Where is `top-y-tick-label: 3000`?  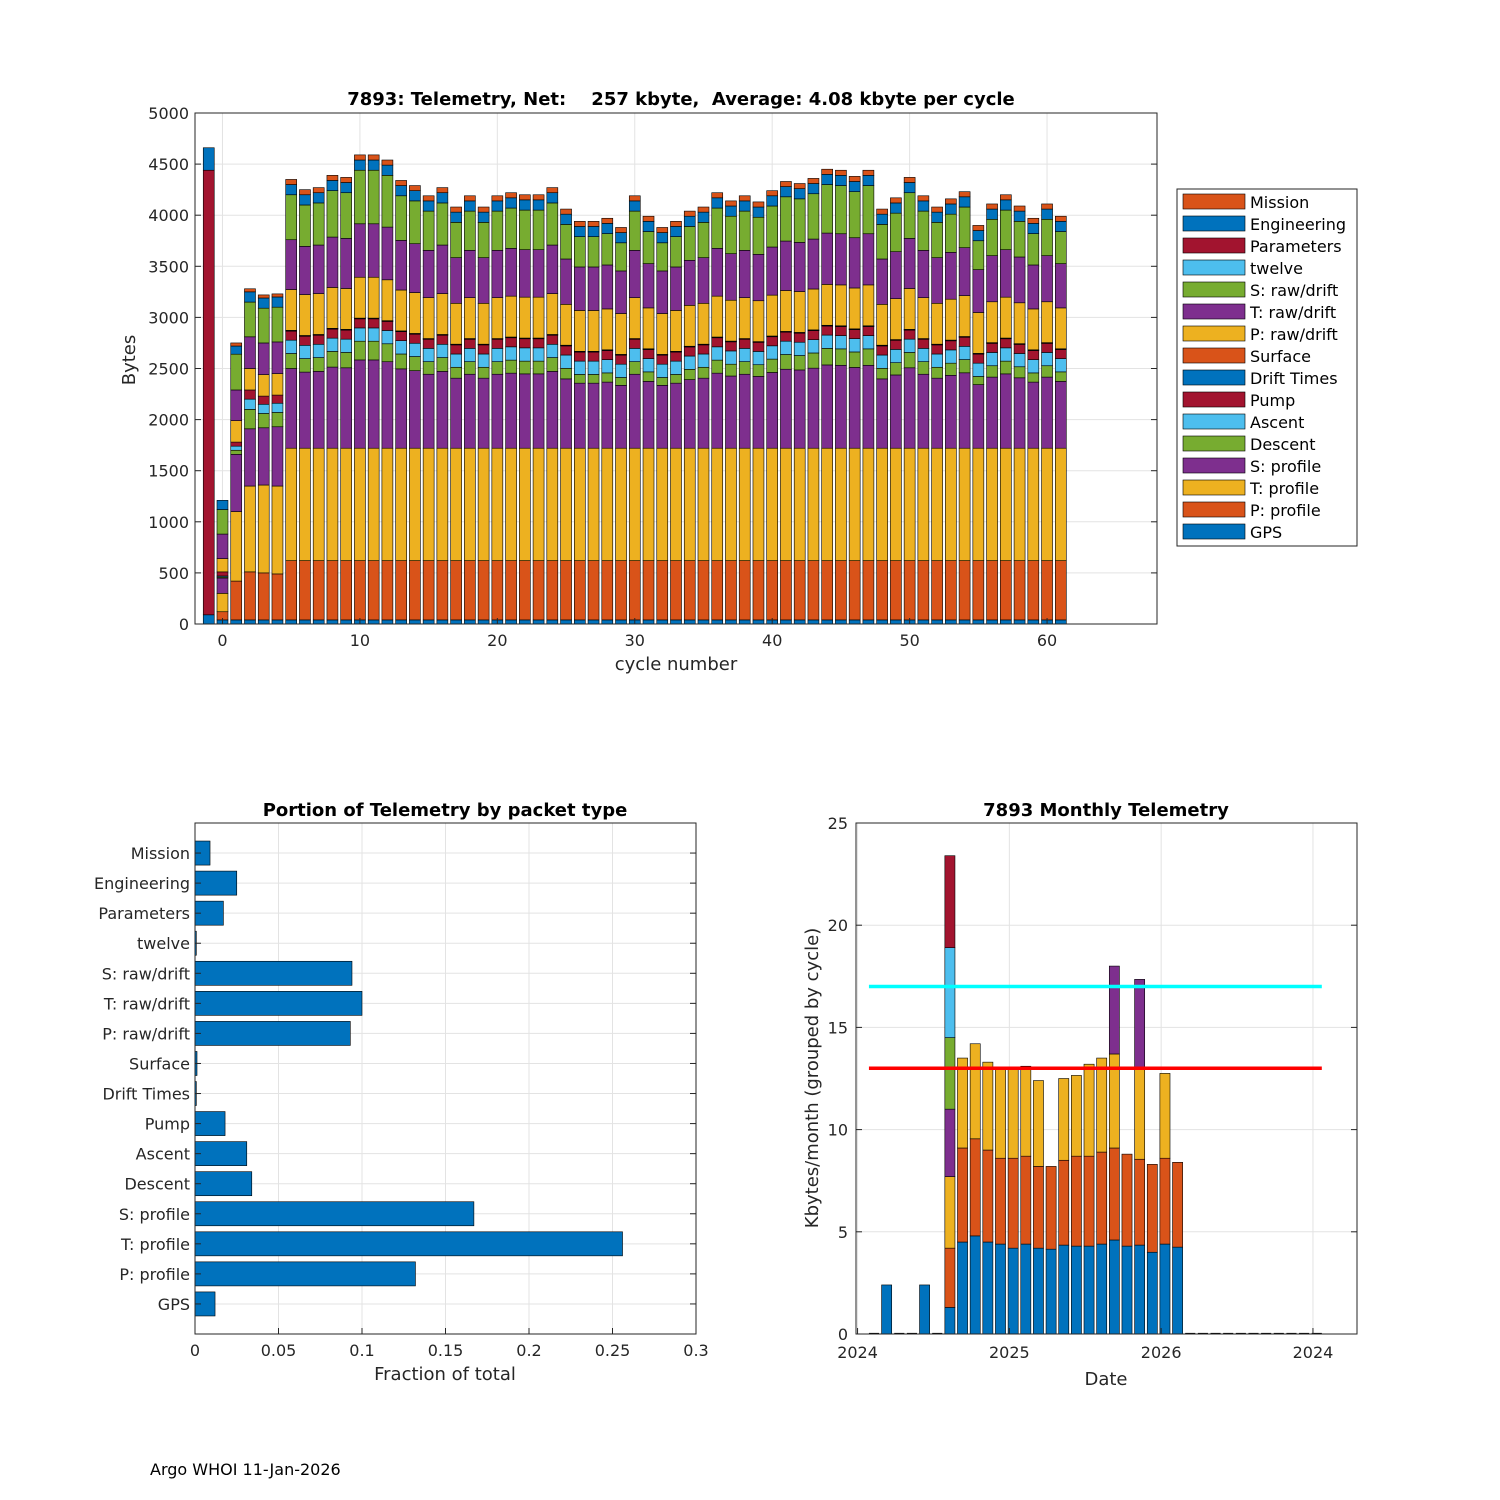
top-y-tick-label: 3000 is located at coordinates (168, 317).